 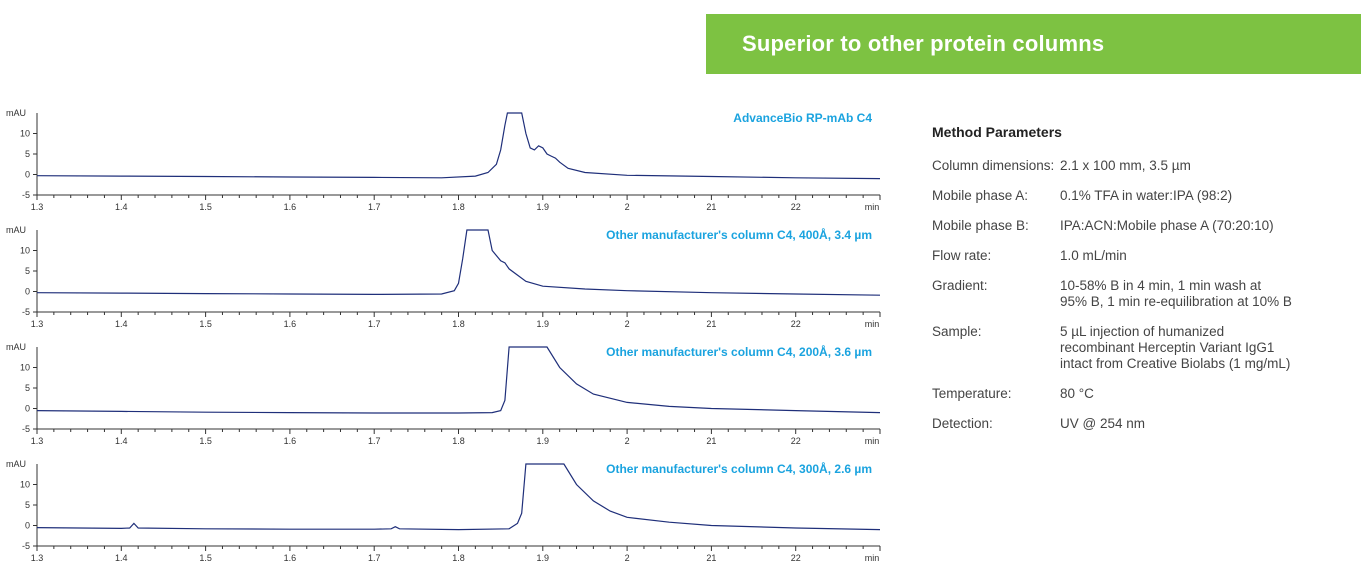 I want to click on params-title: Method Parameters, so click(x=997, y=132).